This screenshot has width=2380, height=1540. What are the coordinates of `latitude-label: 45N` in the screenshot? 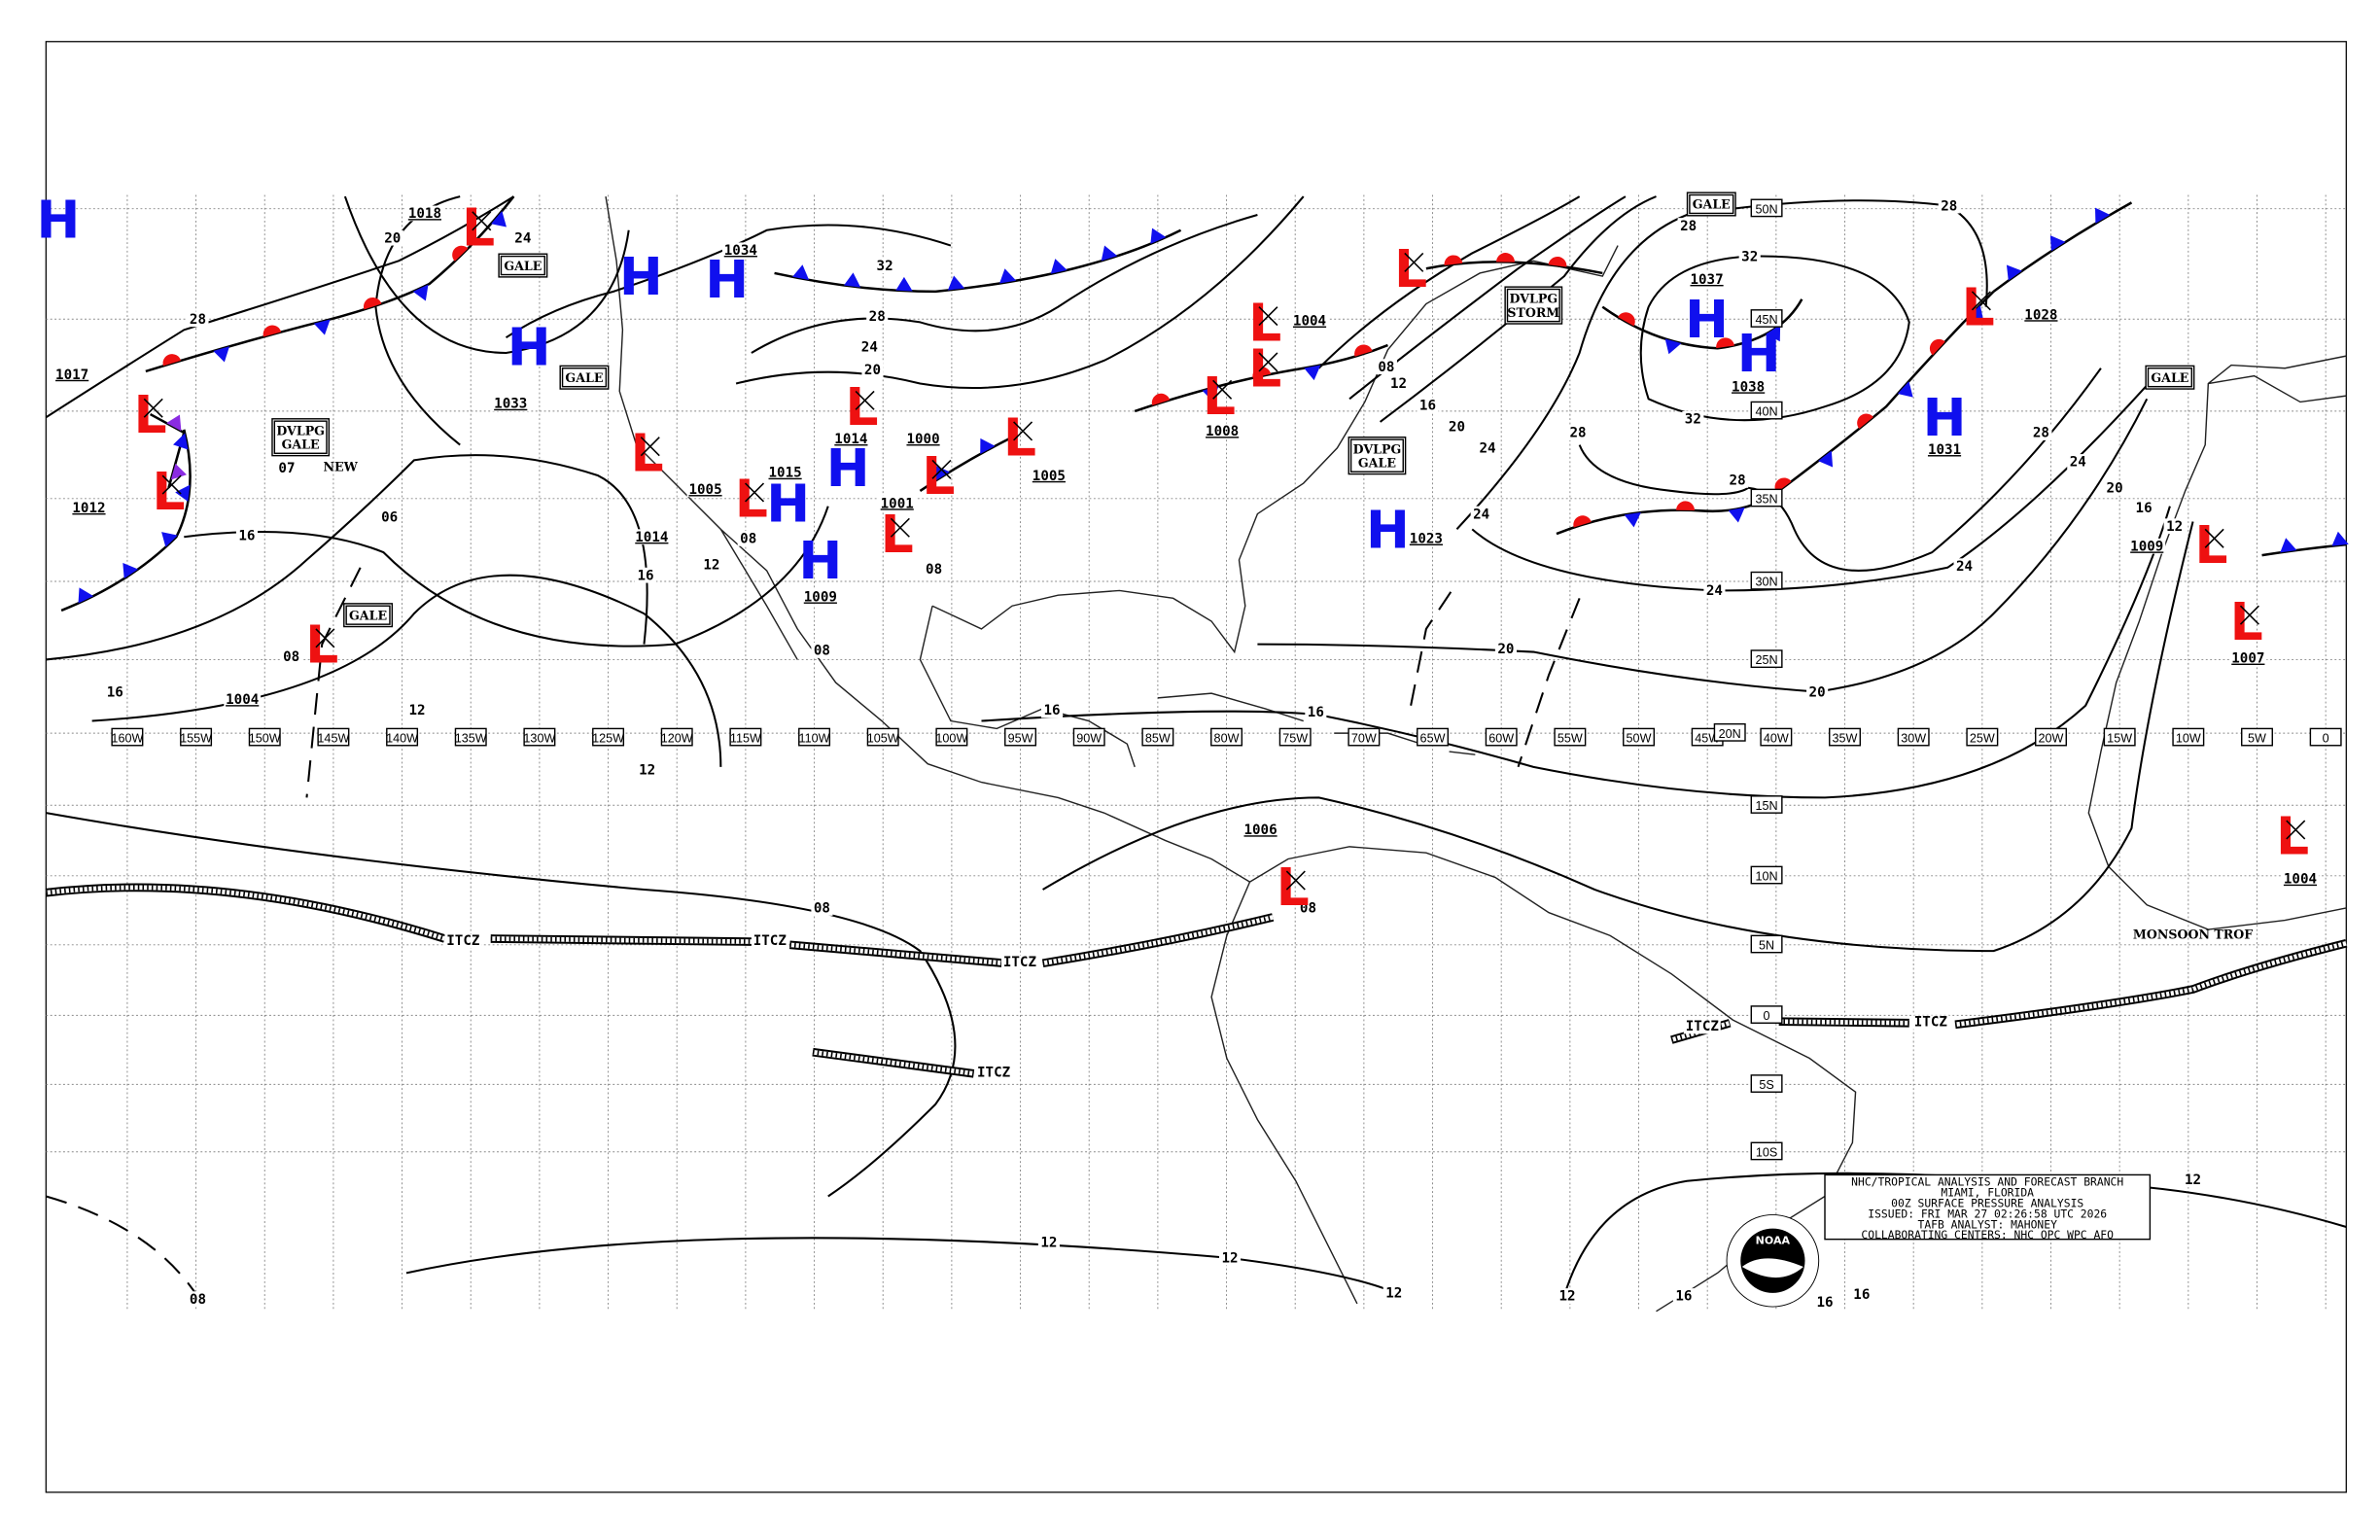 It's located at (1767, 320).